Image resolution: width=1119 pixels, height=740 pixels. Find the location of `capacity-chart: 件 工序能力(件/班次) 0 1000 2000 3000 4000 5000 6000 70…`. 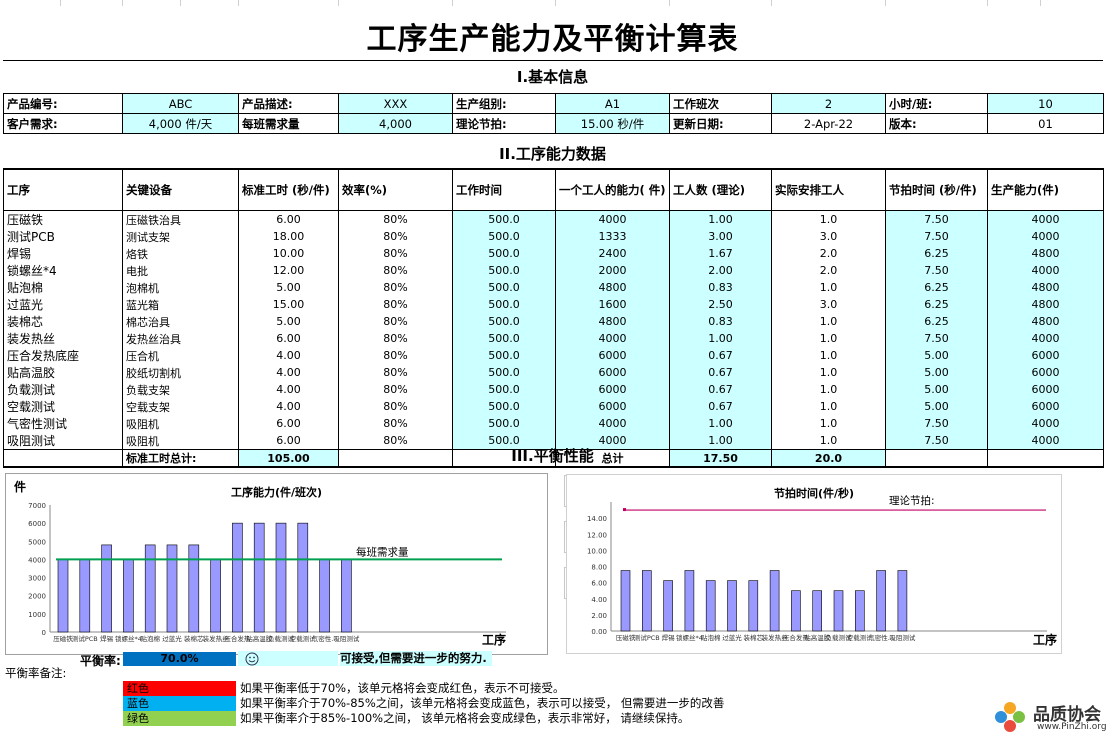

capacity-chart: 件 工序能力(件/班次) 0 1000 2000 3000 4000 5000 6000 70… is located at coordinates (276, 564).